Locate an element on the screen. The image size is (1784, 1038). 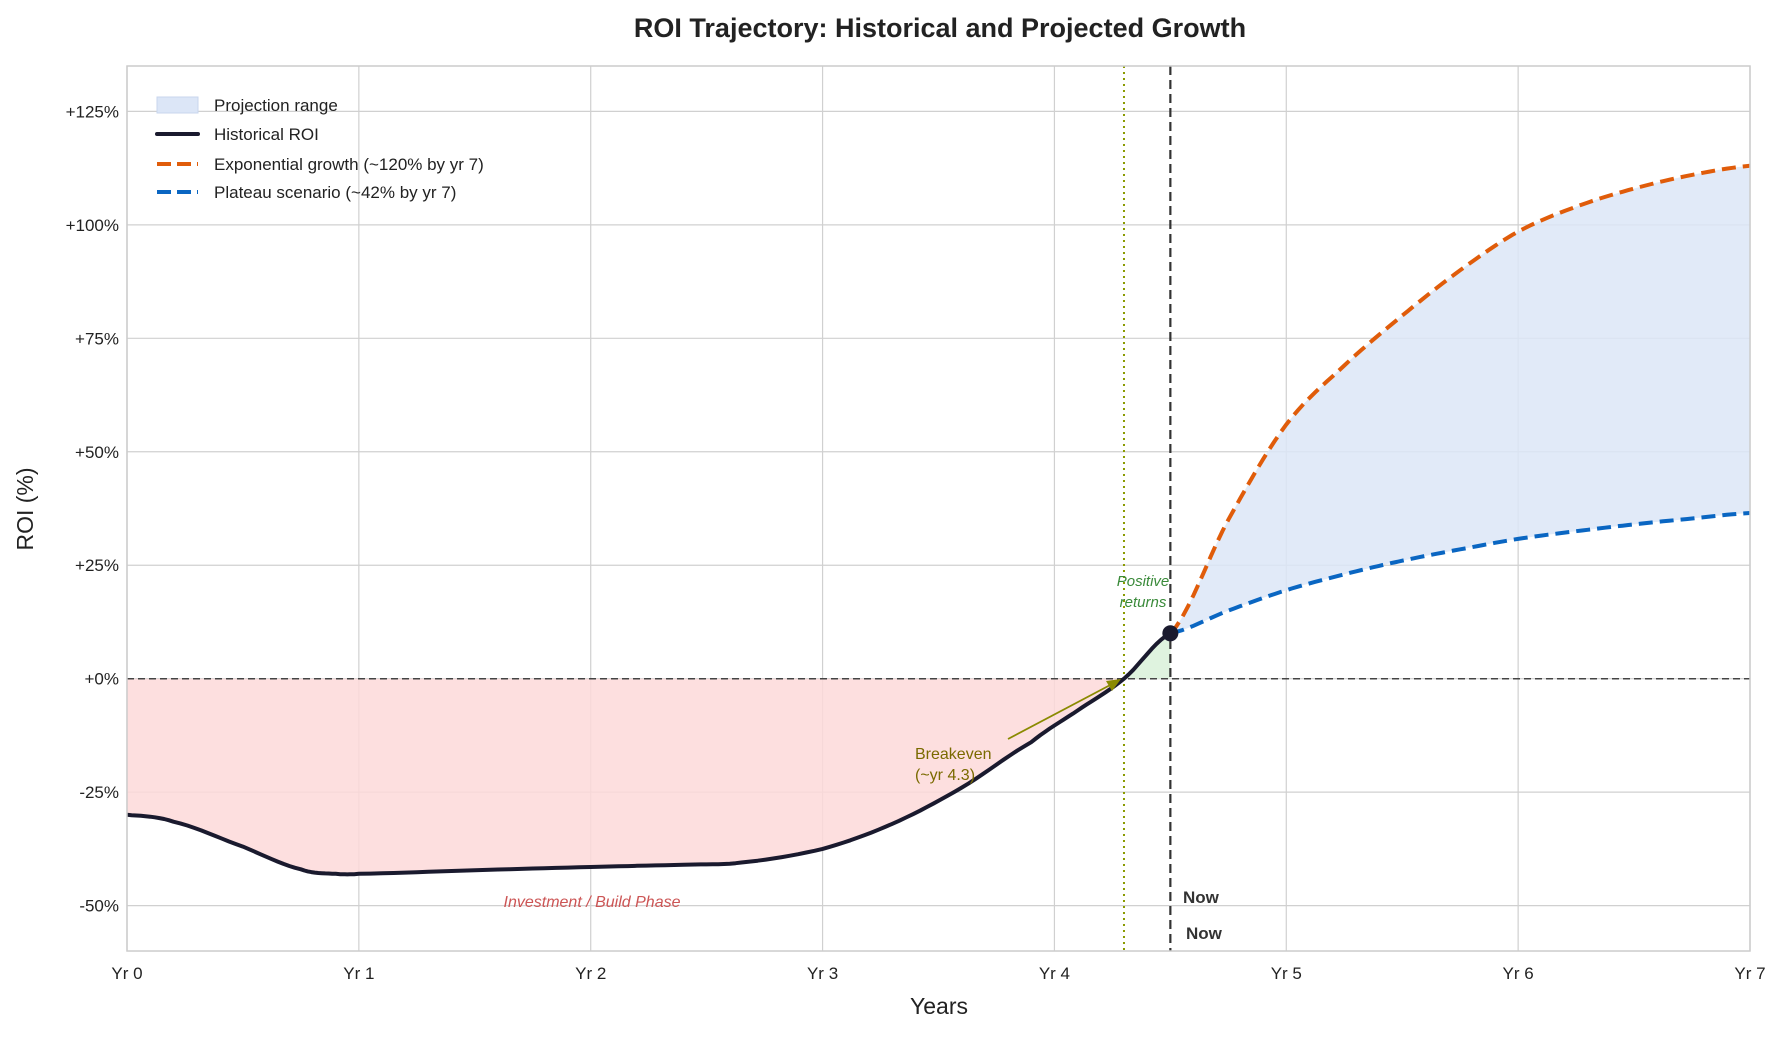
x-tick-label: Yr 4 is located at coordinates (1054, 973).